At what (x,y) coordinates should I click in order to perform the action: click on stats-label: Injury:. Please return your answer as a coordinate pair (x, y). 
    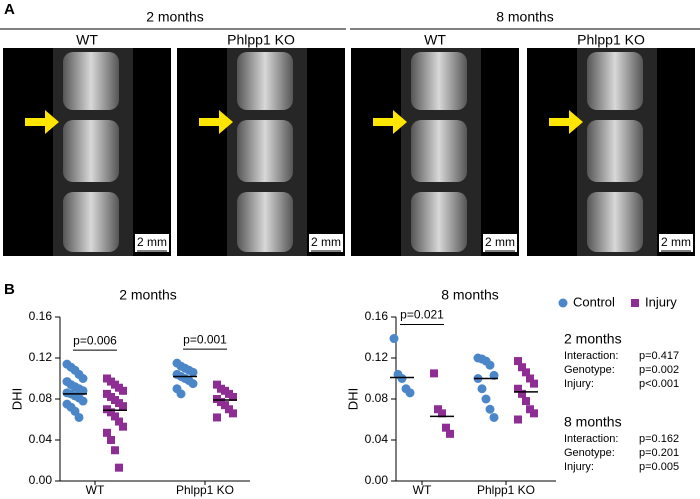
    Looking at the image, I should click on (579, 467).